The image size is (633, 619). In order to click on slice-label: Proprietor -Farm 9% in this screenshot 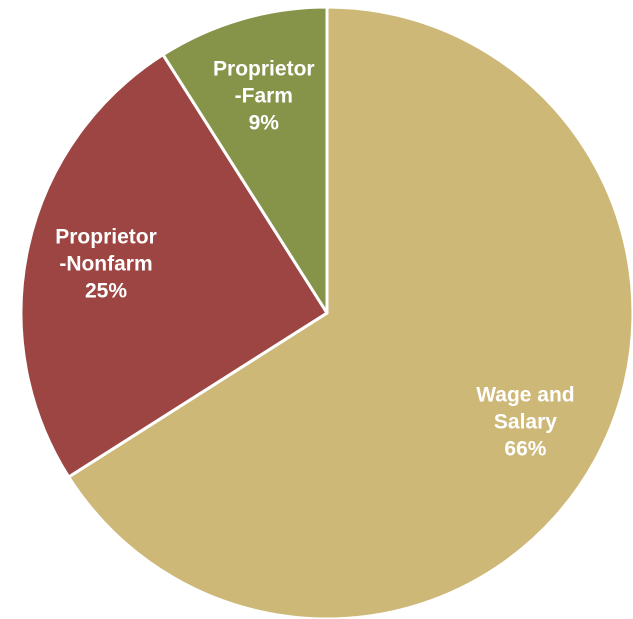, I will do `click(264, 95)`.